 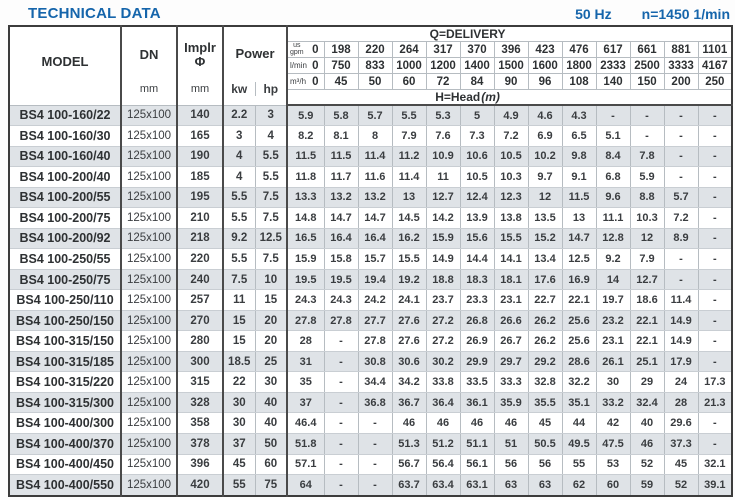 I want to click on hp-cell: 75, so click(x=272, y=485).